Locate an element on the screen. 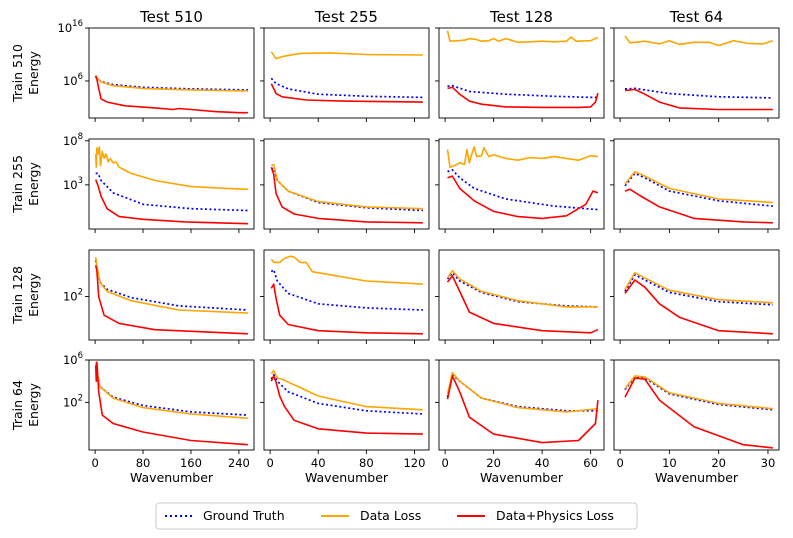 Image resolution: width=793 pixels, height=538 pixels. y-tick-label: 10³ is located at coordinates (73, 184).